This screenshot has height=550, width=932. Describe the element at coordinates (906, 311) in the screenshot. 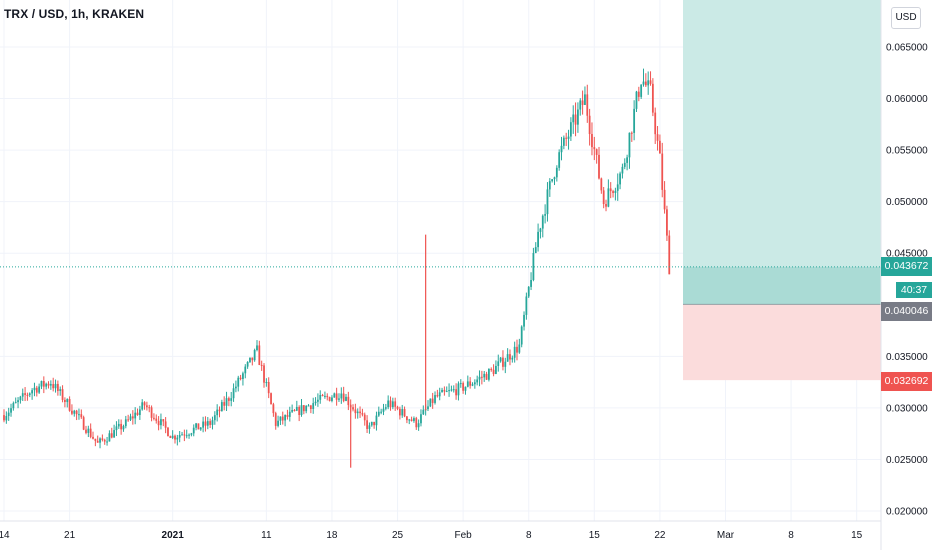

I see `entry-price-tag: 0.040046` at that location.